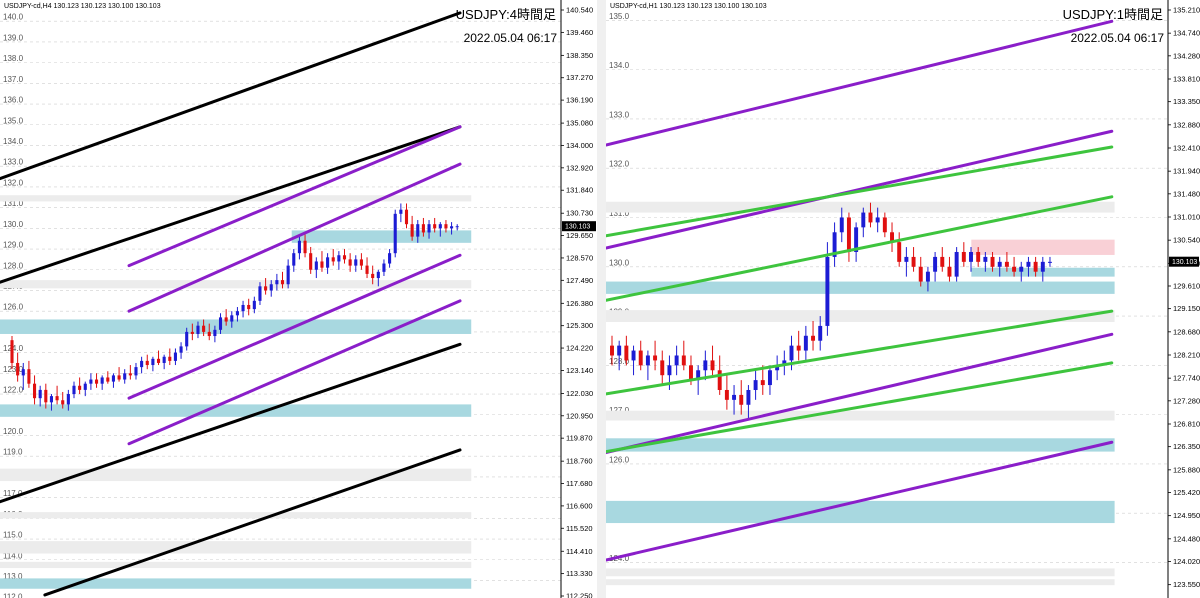  What do you see at coordinates (579, 213) in the screenshot?
I see `chart-0-axis-tick-label: 130.730` at bounding box center [579, 213].